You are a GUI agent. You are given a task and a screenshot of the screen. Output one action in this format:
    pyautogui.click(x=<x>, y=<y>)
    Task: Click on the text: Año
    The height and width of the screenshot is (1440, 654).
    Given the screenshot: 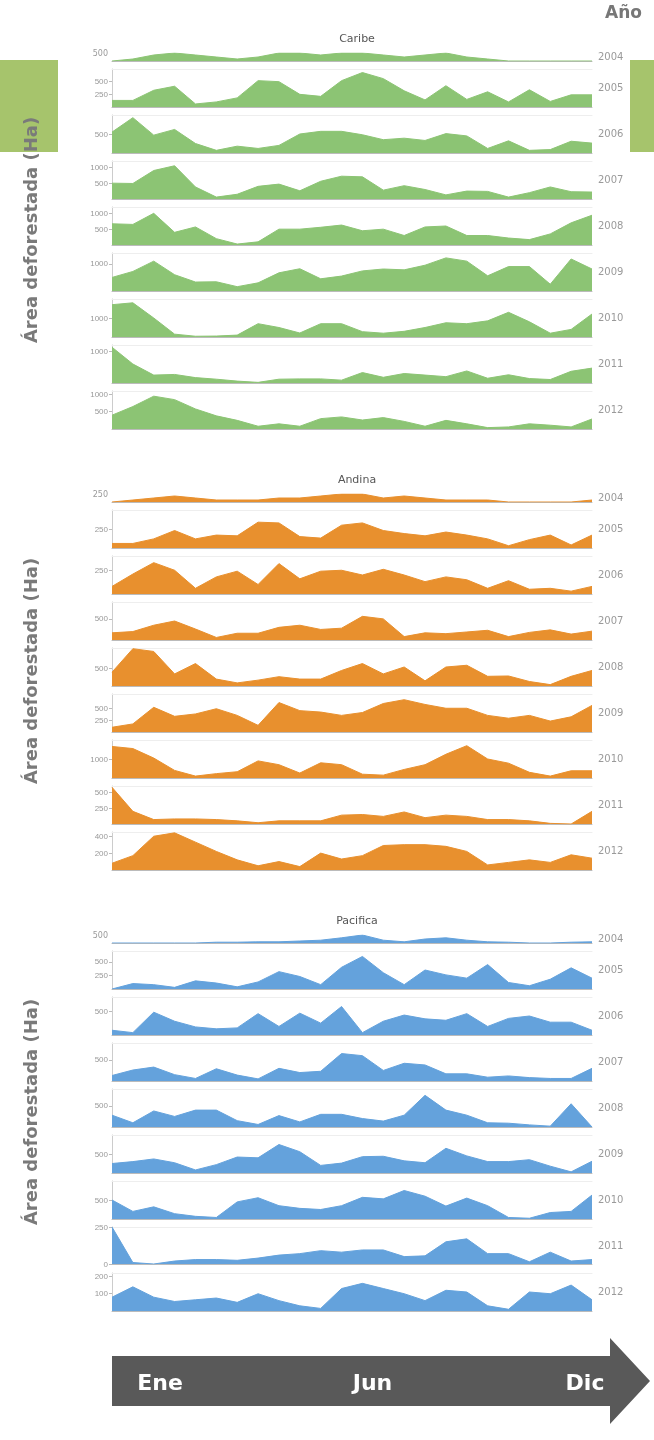 What is the action you would take?
    pyautogui.click(x=623, y=12)
    